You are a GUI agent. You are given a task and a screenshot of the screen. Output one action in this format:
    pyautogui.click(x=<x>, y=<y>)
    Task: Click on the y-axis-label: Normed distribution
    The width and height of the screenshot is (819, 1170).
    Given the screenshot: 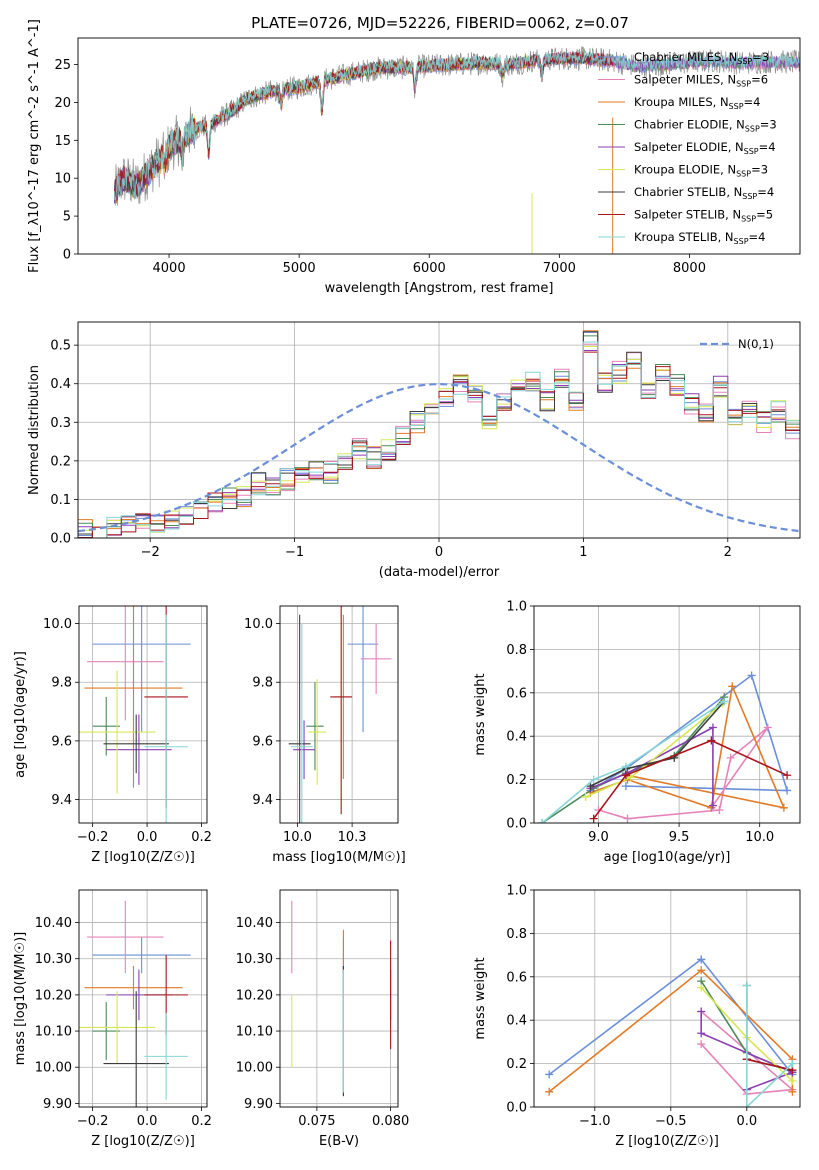 What is the action you would take?
    pyautogui.click(x=34, y=430)
    